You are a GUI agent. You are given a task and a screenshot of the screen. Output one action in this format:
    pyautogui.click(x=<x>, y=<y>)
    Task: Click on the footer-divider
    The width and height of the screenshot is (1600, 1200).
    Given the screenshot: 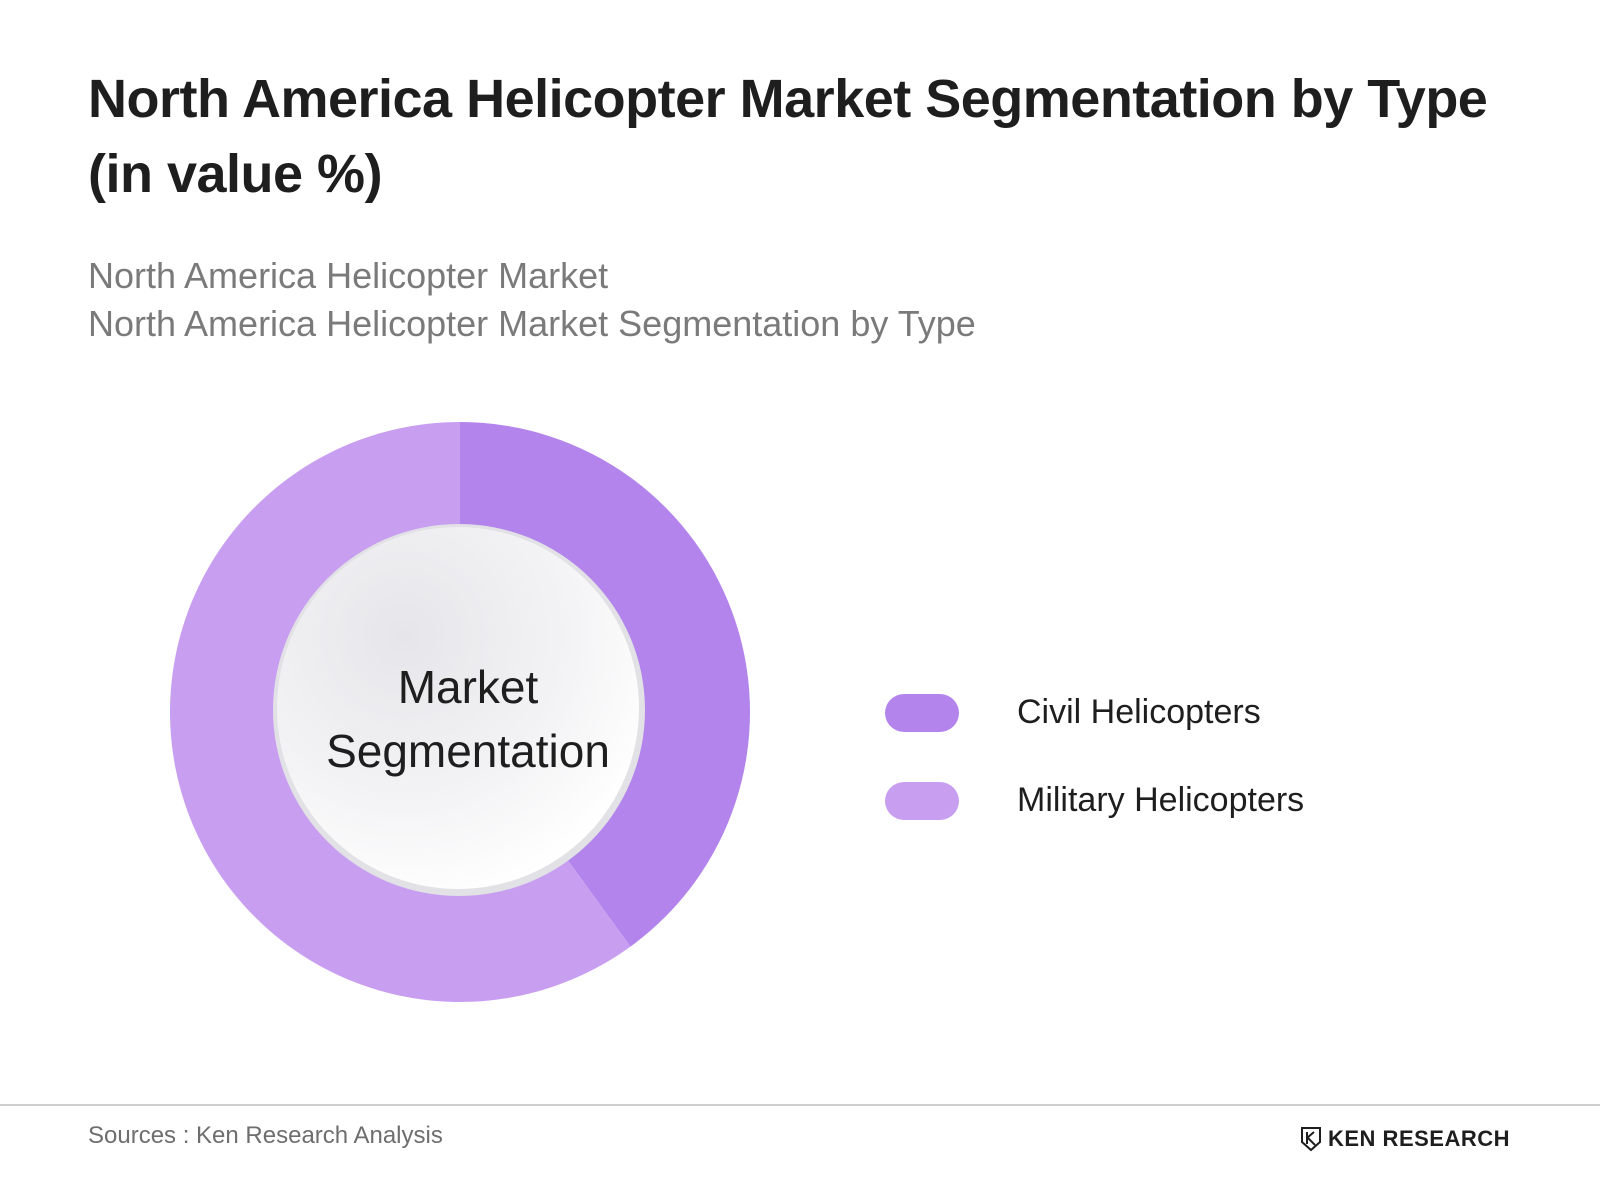 What is the action you would take?
    pyautogui.click(x=800, y=1105)
    